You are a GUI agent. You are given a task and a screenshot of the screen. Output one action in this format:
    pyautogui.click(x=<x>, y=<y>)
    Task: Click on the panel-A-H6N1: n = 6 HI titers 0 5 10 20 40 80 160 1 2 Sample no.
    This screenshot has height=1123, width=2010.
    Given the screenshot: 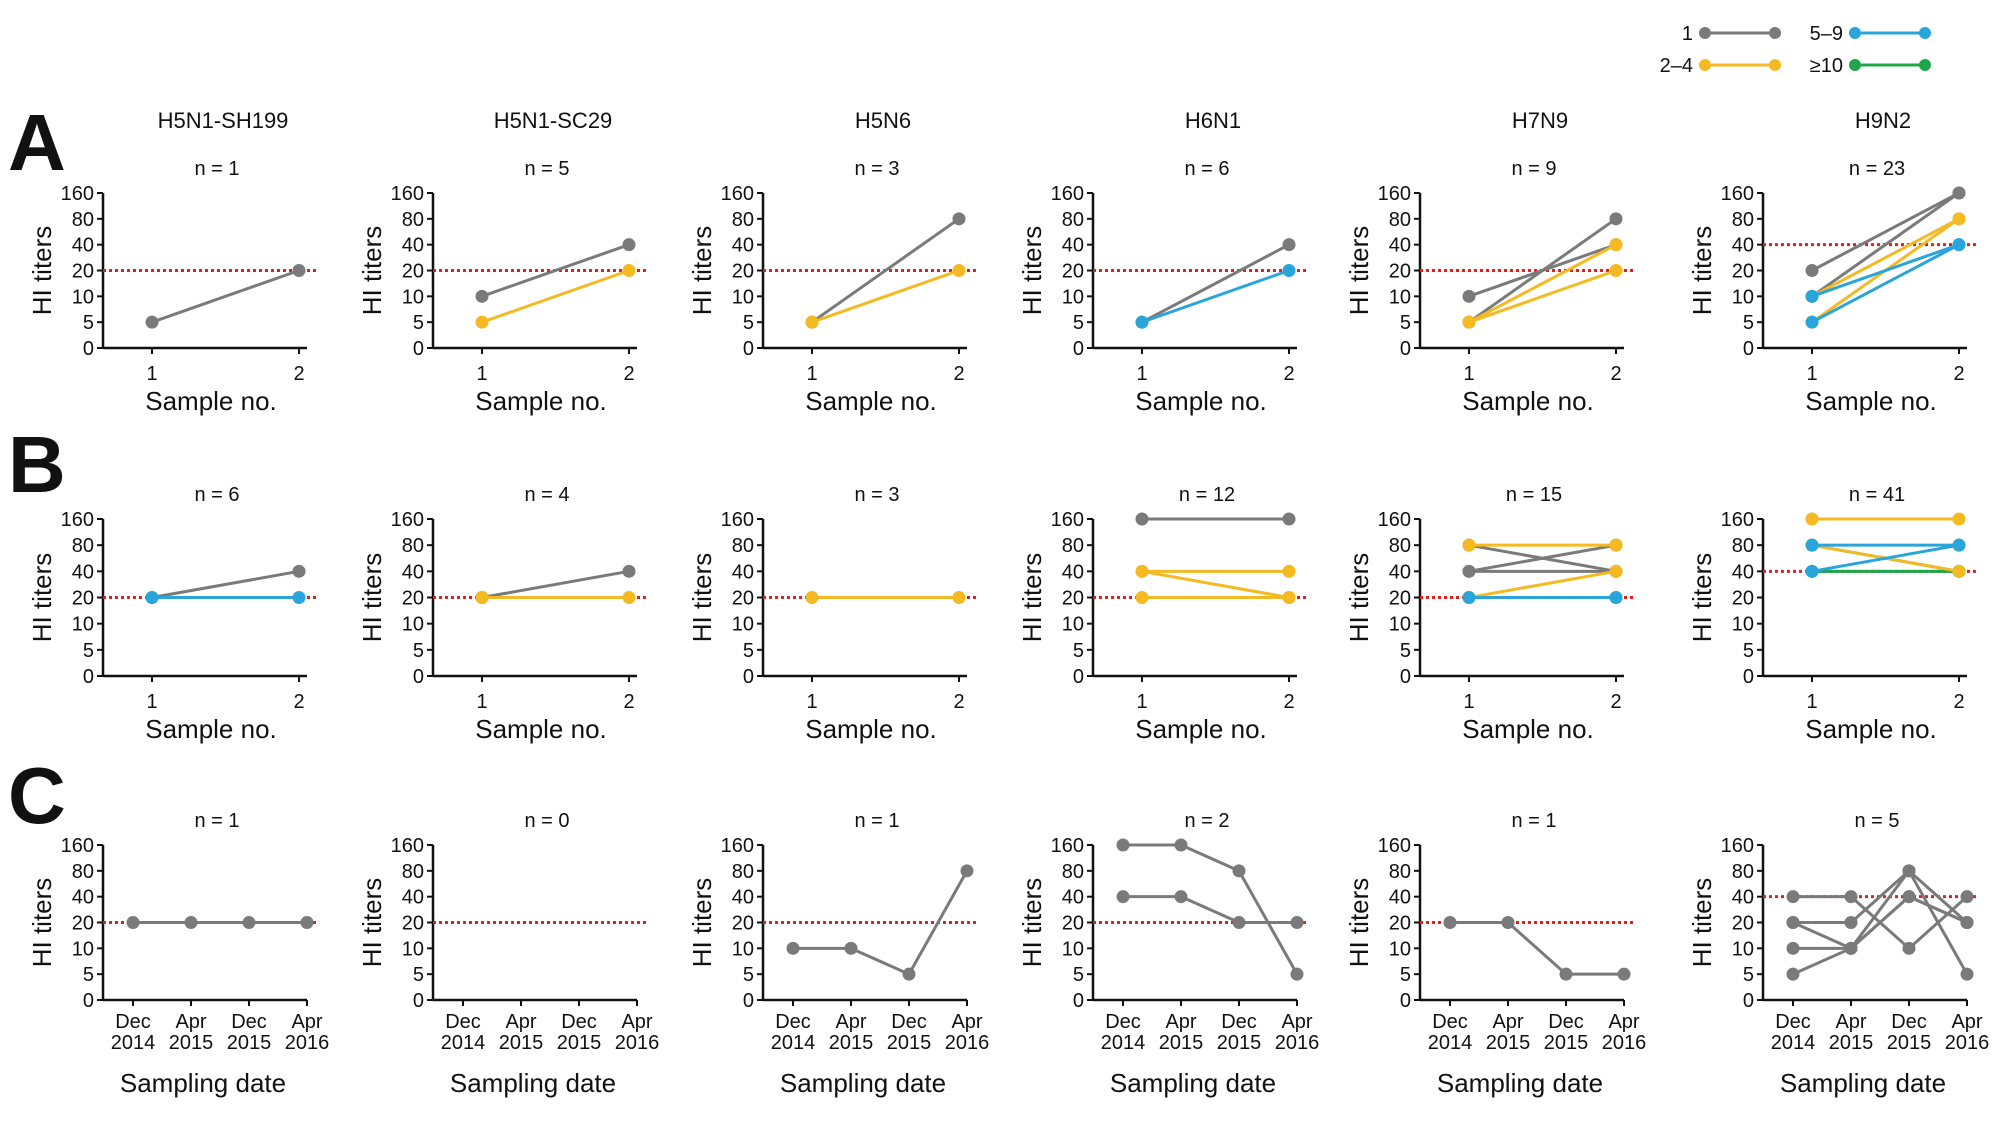 What is the action you would take?
    pyautogui.click(x=1162, y=287)
    